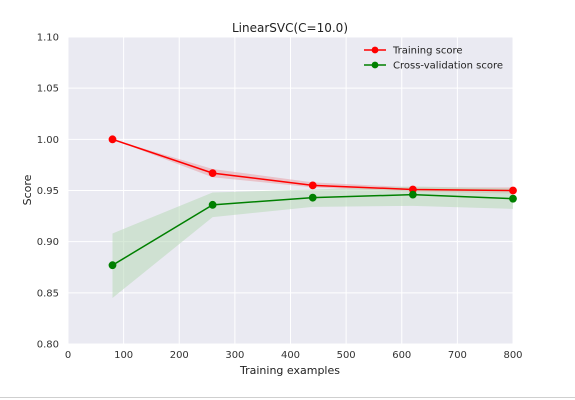 The image size is (575, 400). Describe the element at coordinates (48, 38) in the screenshot. I see `y-tick-label: 1.10` at that location.